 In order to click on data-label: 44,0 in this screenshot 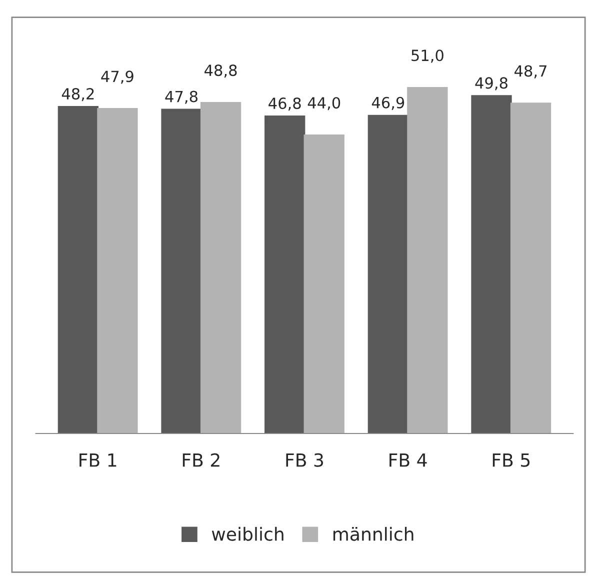, I will do `click(324, 103)`.